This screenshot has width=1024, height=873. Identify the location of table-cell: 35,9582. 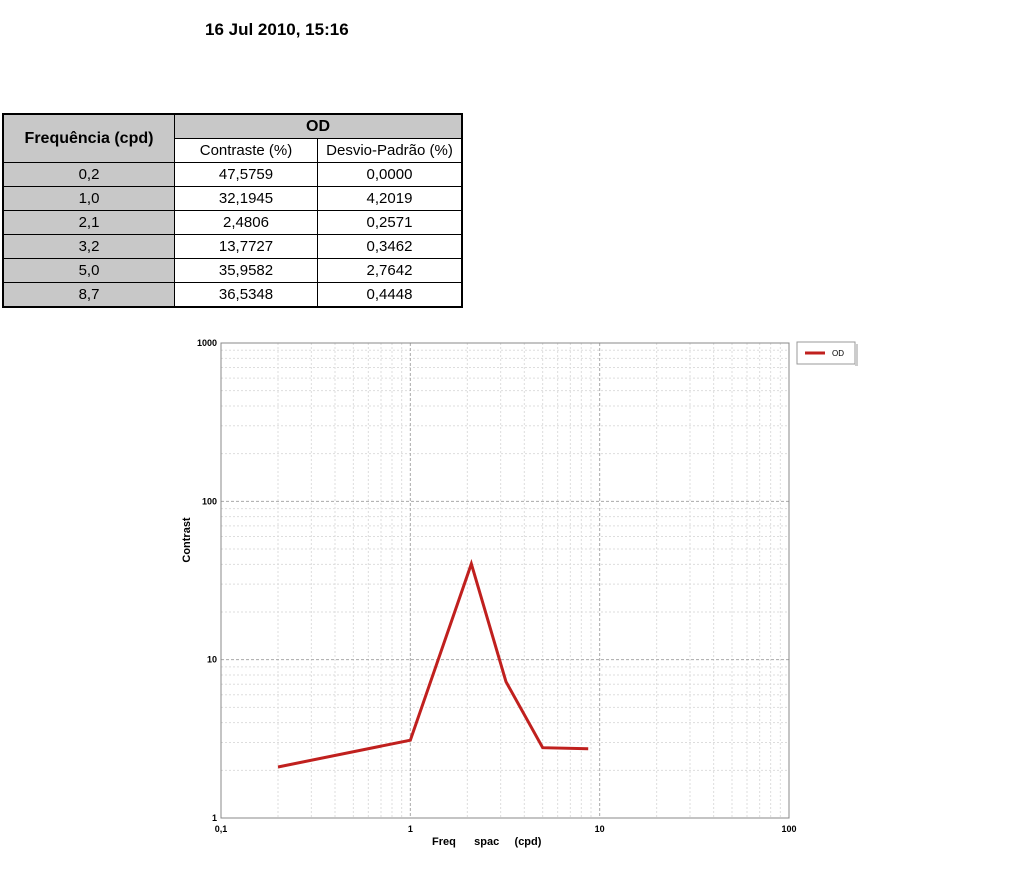
(246, 270).